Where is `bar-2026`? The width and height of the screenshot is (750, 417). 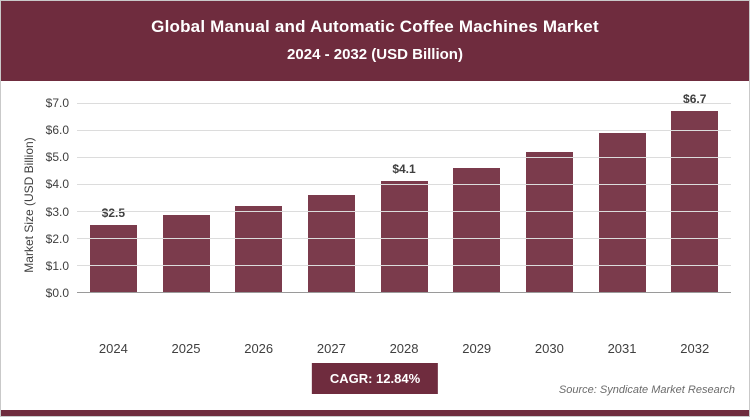
bar-2026 is located at coordinates (259, 248).